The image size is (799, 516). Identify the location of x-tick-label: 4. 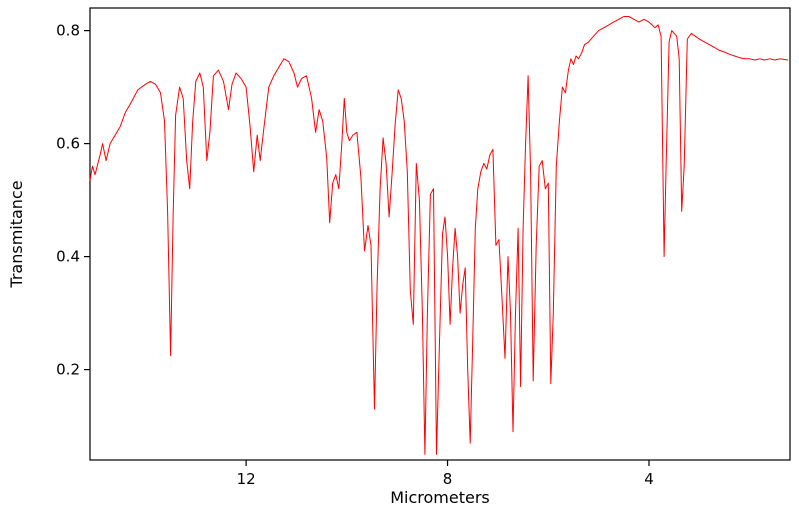
(649, 479).